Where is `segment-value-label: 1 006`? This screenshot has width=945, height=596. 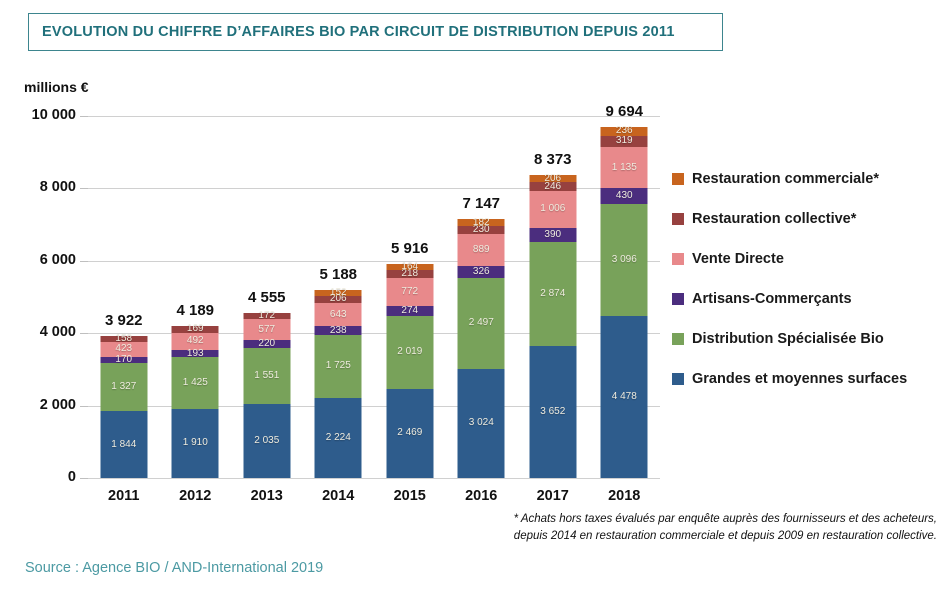 segment-value-label: 1 006 is located at coordinates (553, 209).